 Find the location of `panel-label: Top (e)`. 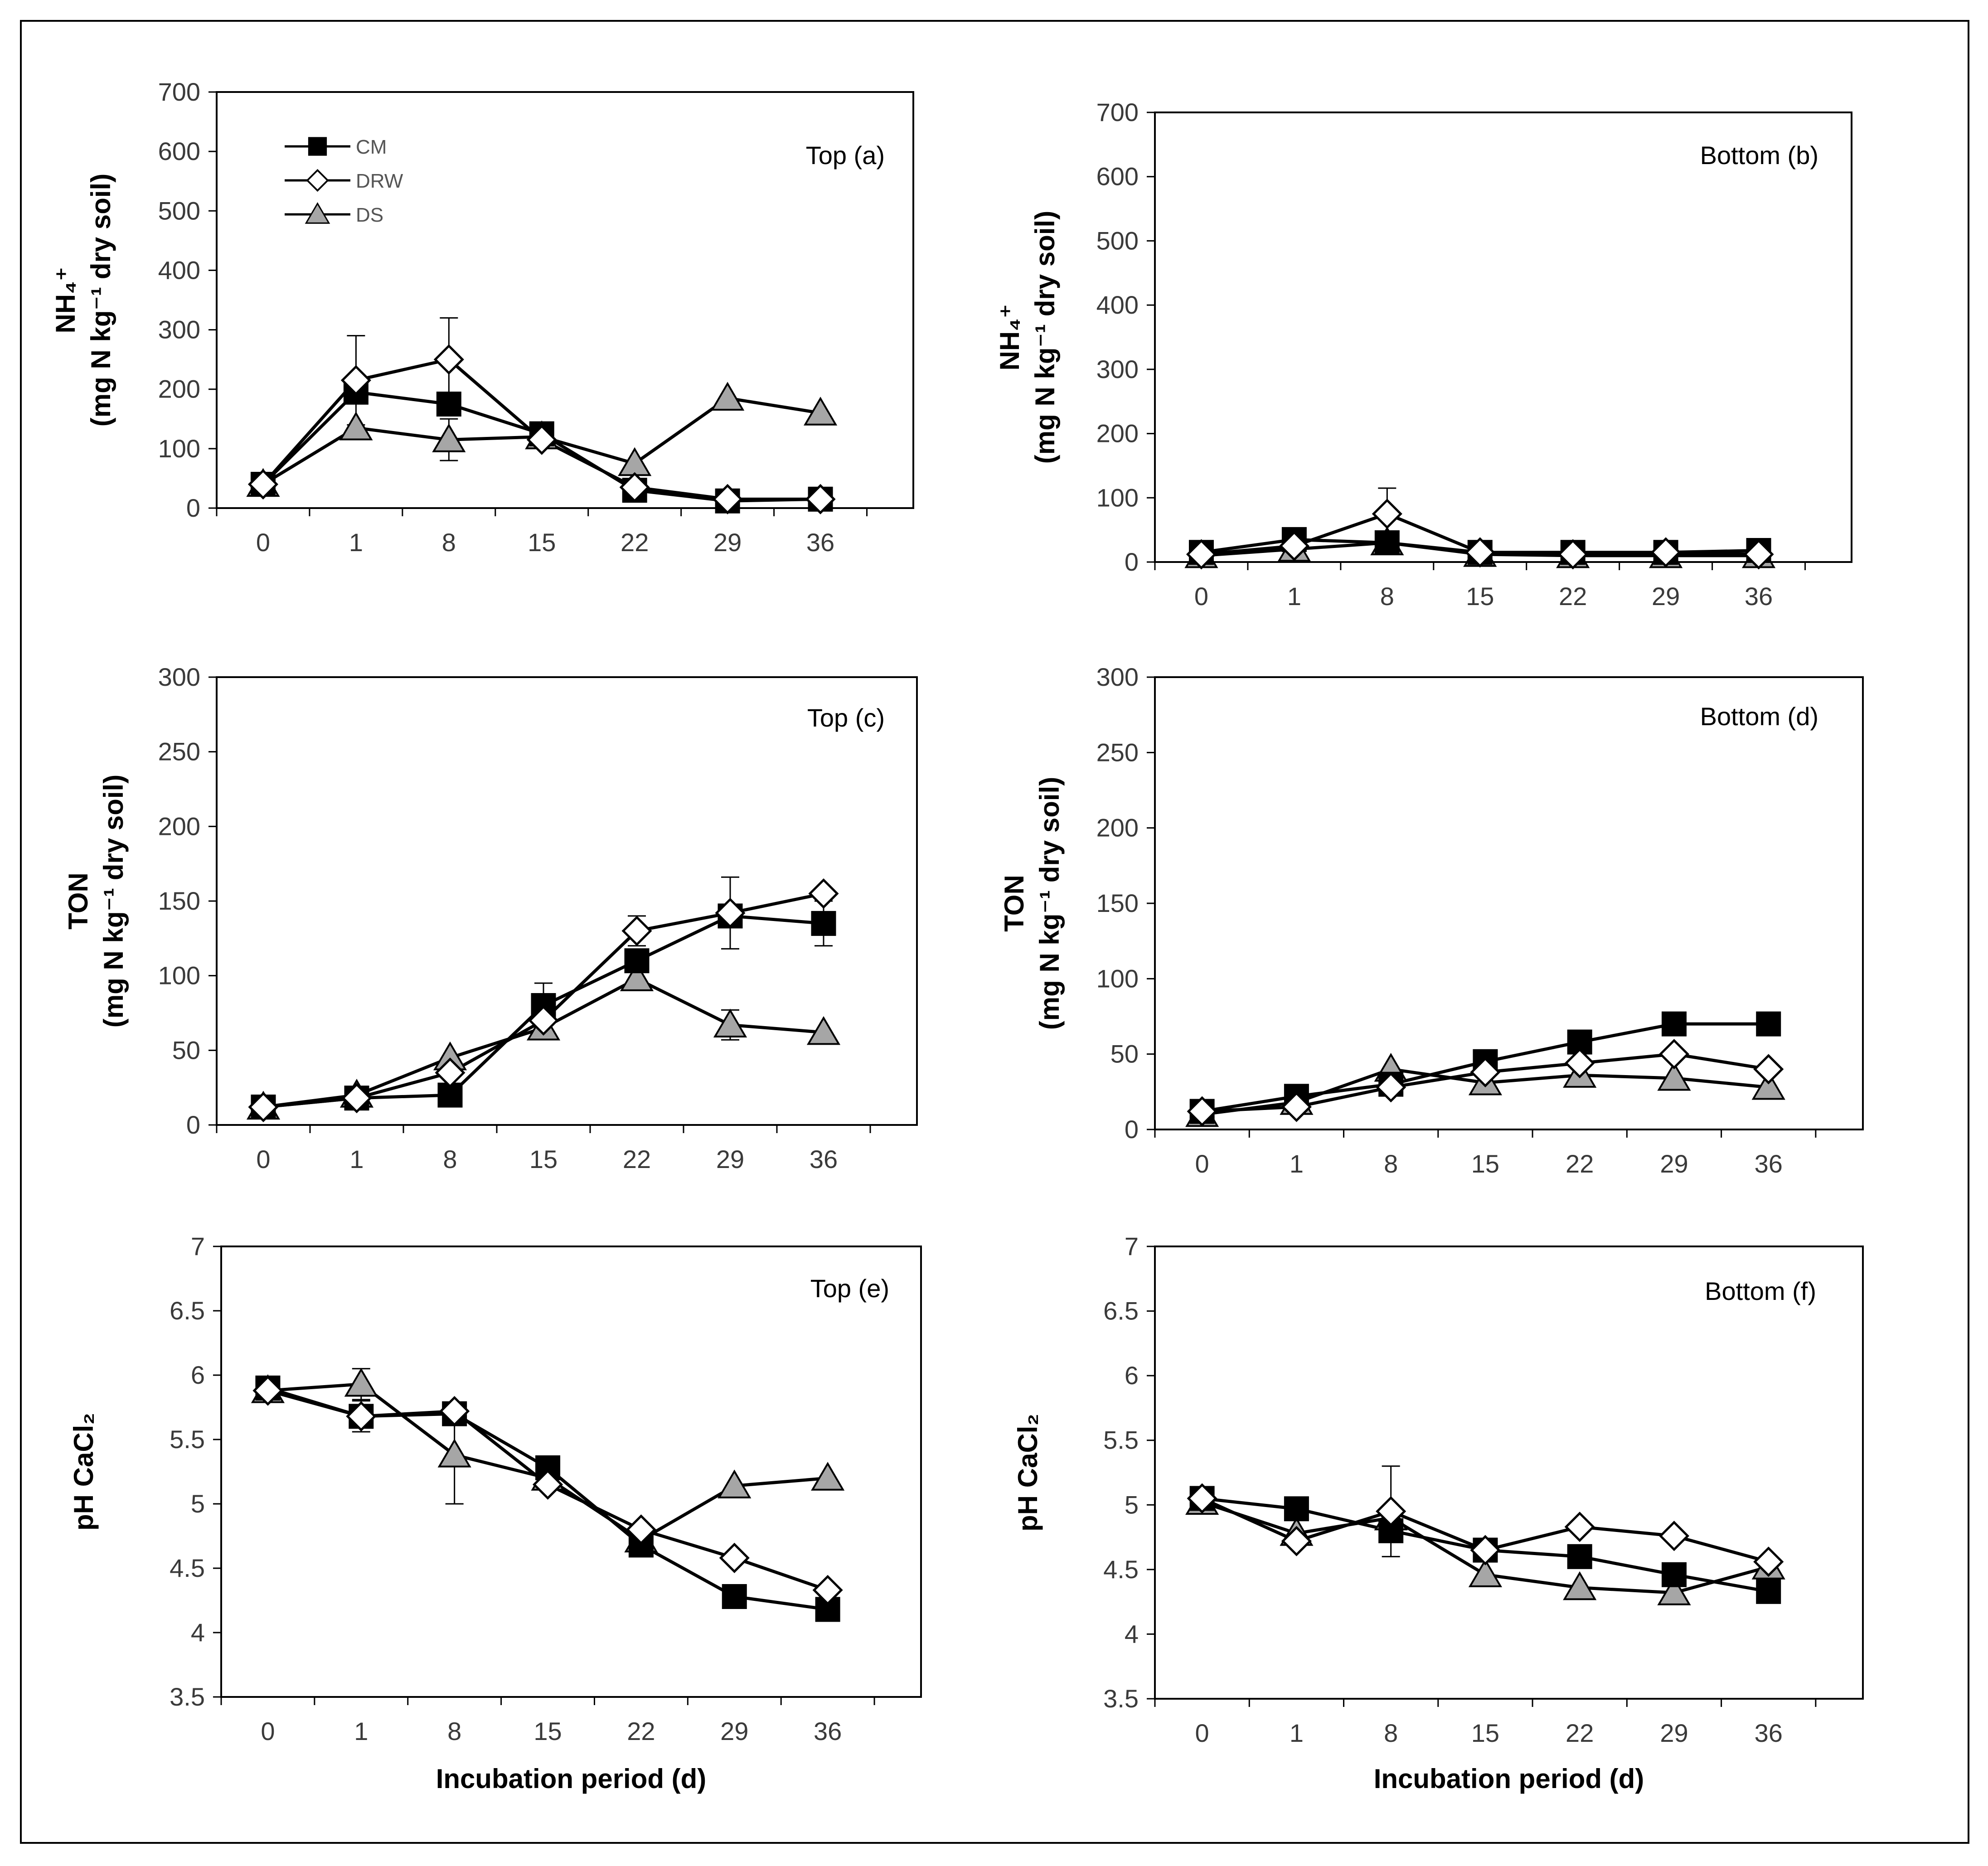

panel-label: Top (e) is located at coordinates (850, 1288).